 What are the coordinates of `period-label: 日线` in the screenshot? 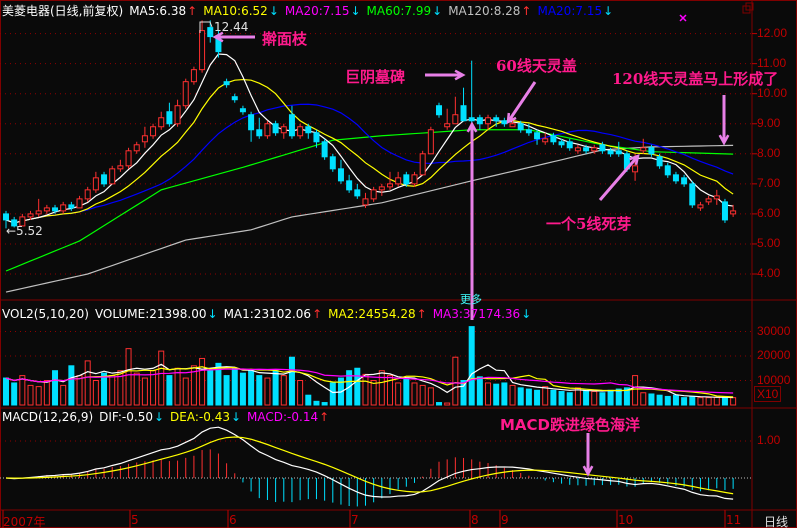 It's located at (776, 521).